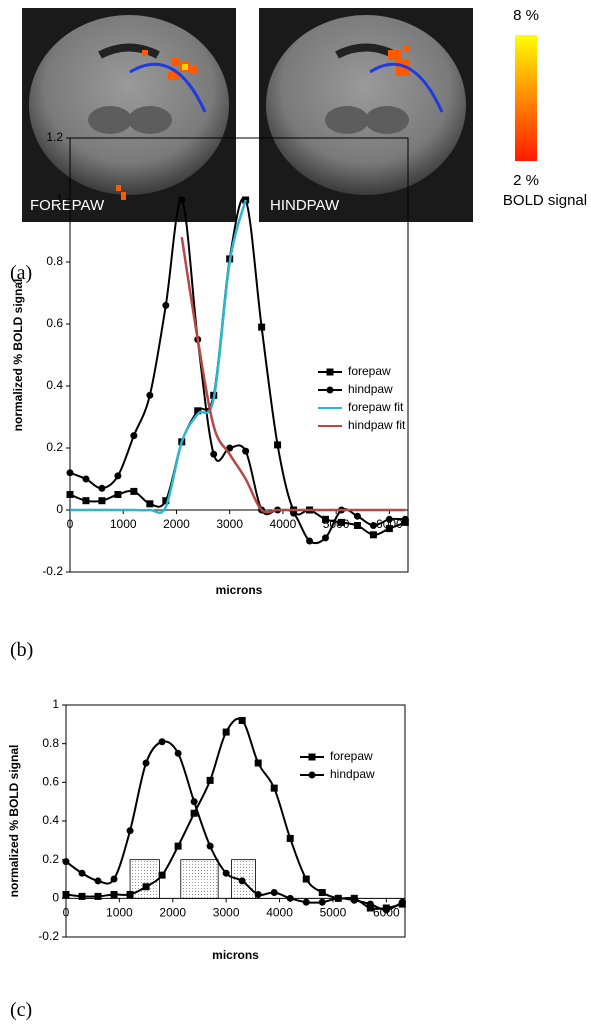  Describe the element at coordinates (59, 509) in the screenshot. I see `y-tick-label: 0` at that location.